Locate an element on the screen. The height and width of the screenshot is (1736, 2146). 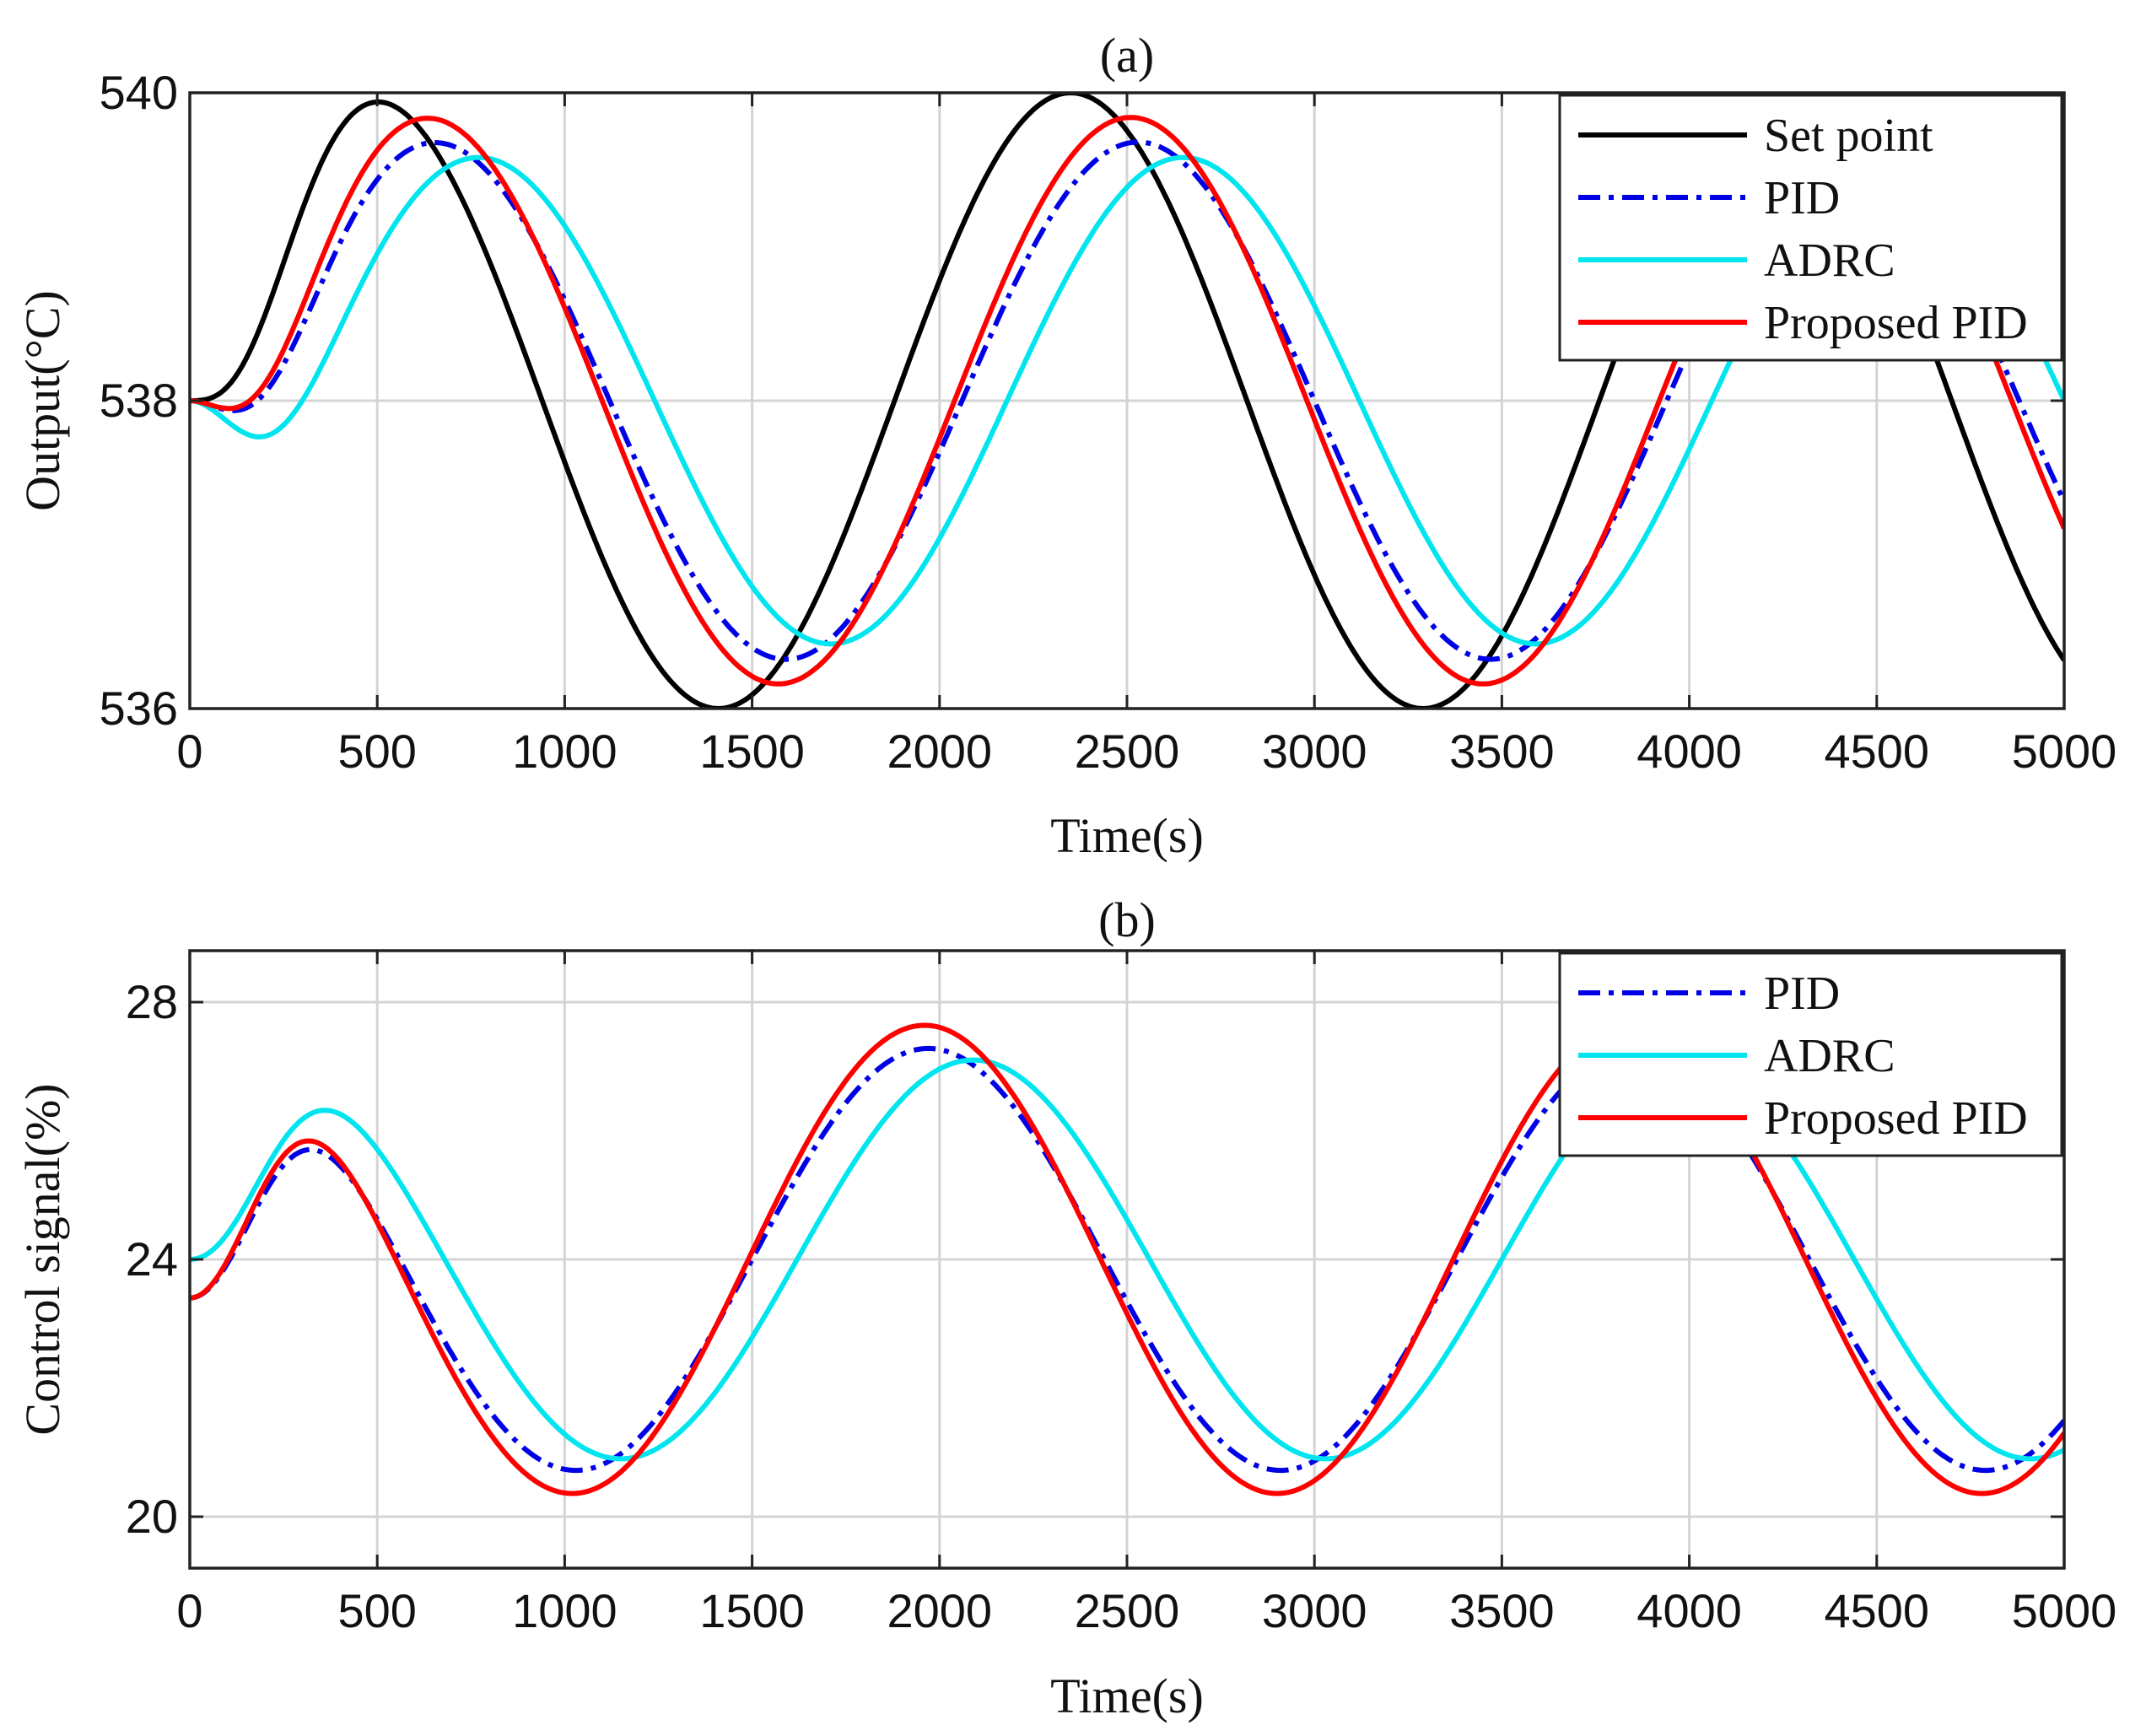
legend-label: Set point is located at coordinates (1849, 136).